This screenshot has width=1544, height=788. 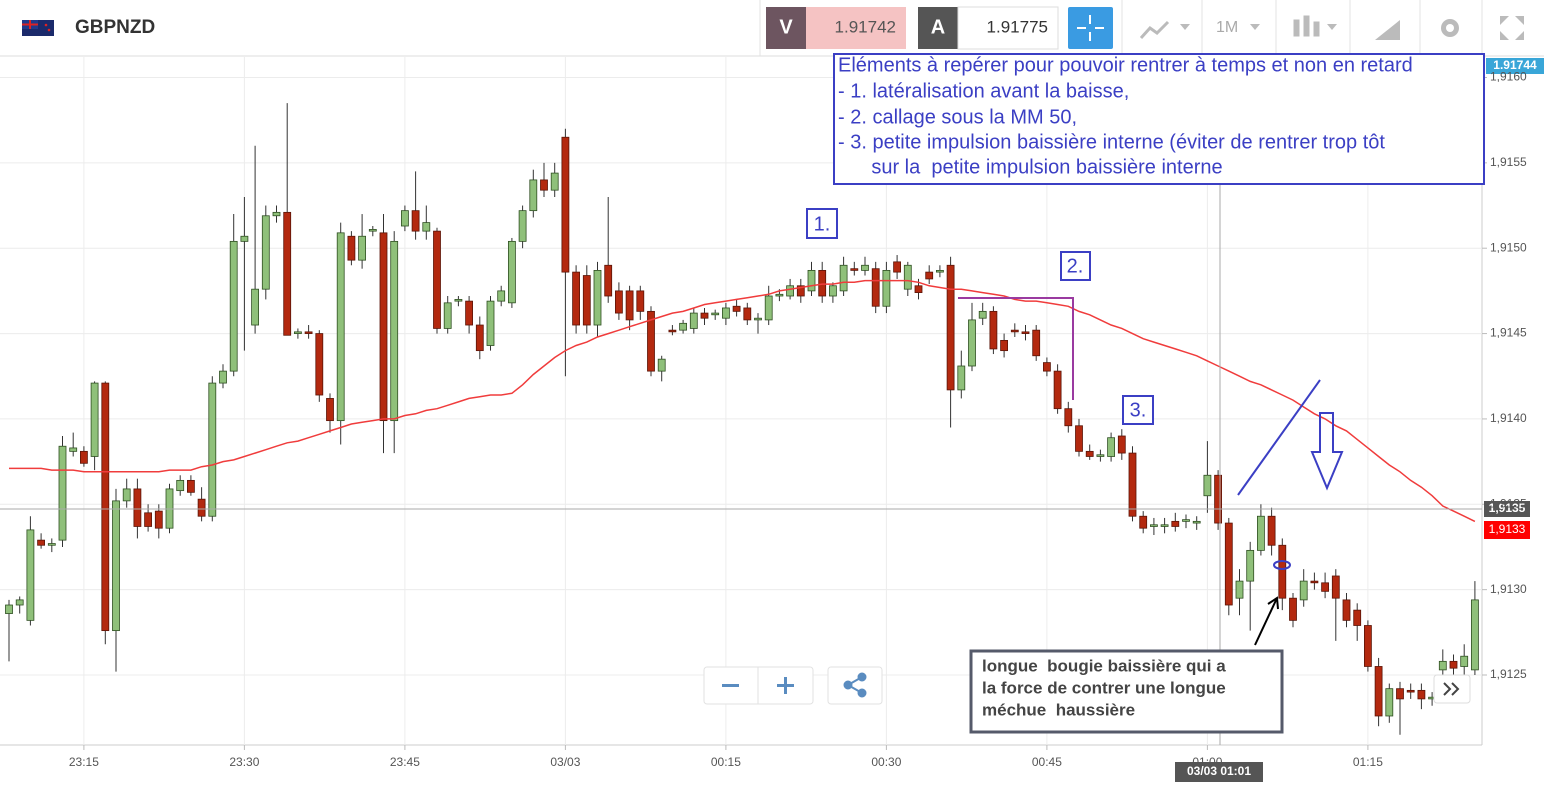 I want to click on x-tick-label: 01:15, so click(x=1368, y=762).